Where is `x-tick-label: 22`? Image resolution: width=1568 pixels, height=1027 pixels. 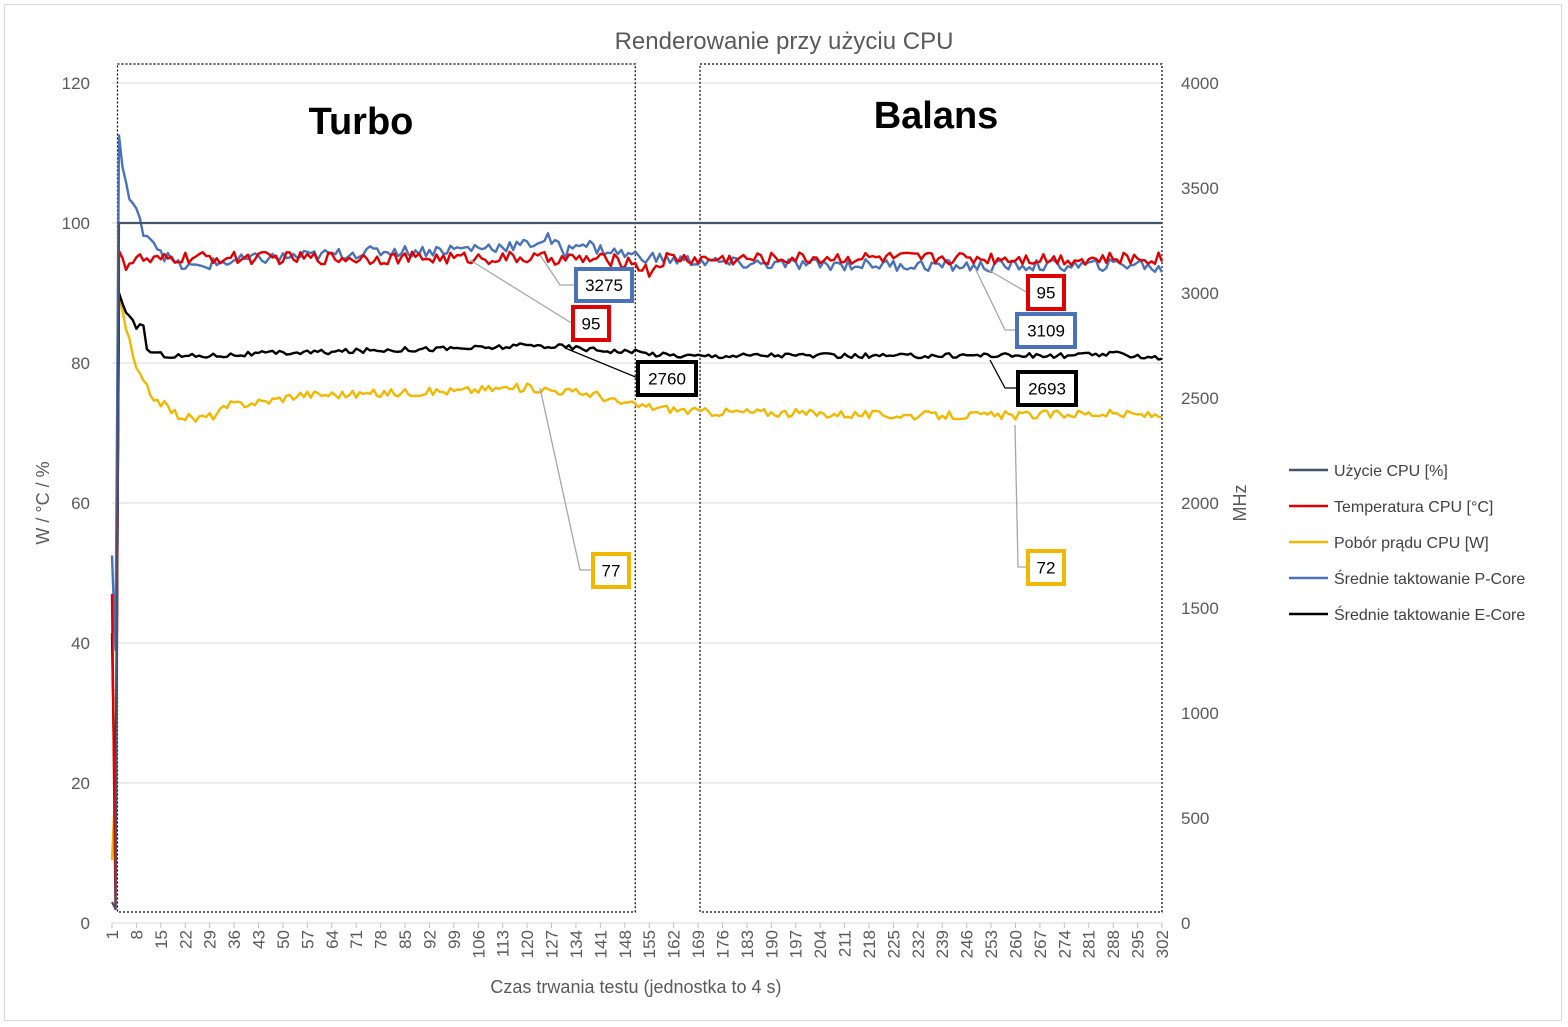
x-tick-label: 22 is located at coordinates (185, 939).